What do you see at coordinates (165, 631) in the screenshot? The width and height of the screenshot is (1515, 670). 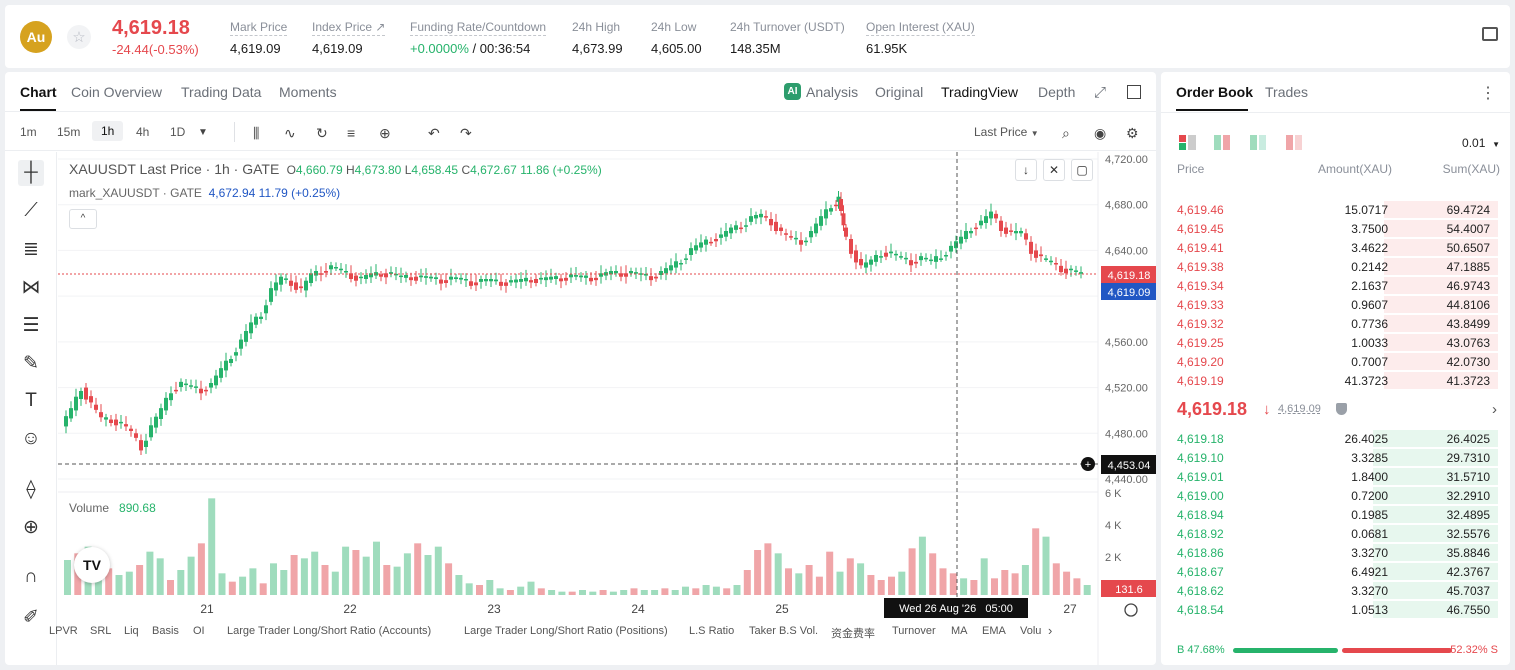 I see `indicator-basis: Basis` at bounding box center [165, 631].